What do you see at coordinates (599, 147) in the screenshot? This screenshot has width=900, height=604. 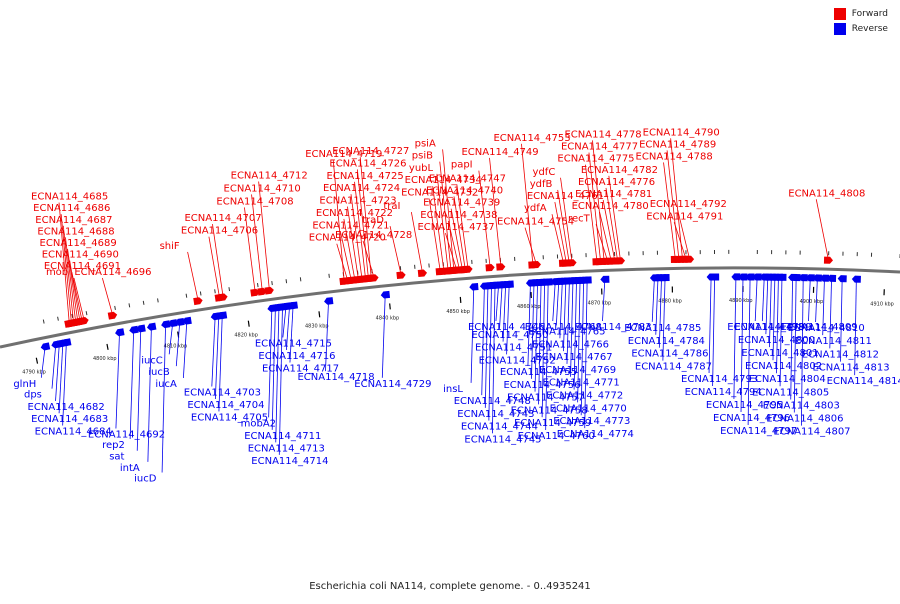 I see `gene-label: ECNA114_4777` at bounding box center [599, 147].